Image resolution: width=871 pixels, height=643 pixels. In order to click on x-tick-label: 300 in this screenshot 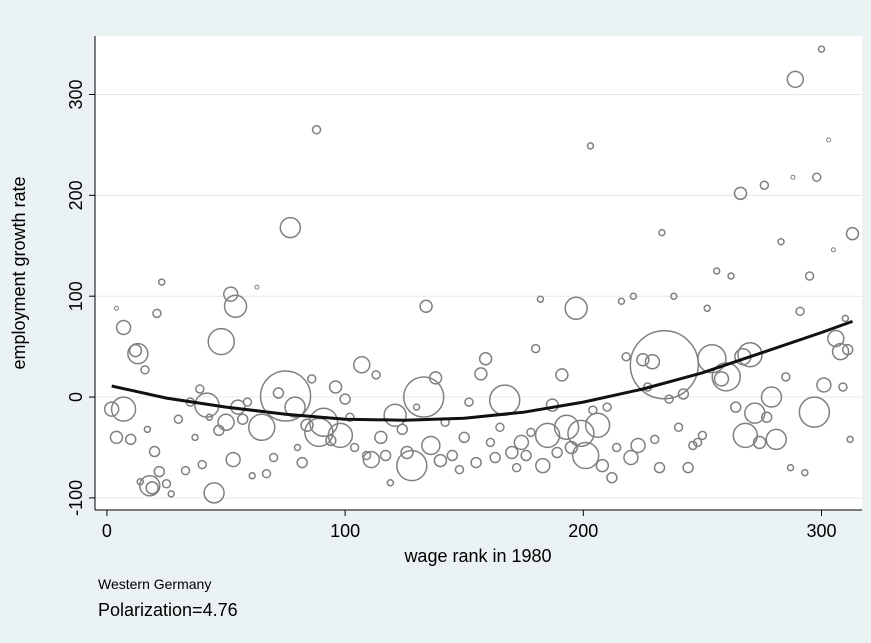, I will do `click(821, 531)`.